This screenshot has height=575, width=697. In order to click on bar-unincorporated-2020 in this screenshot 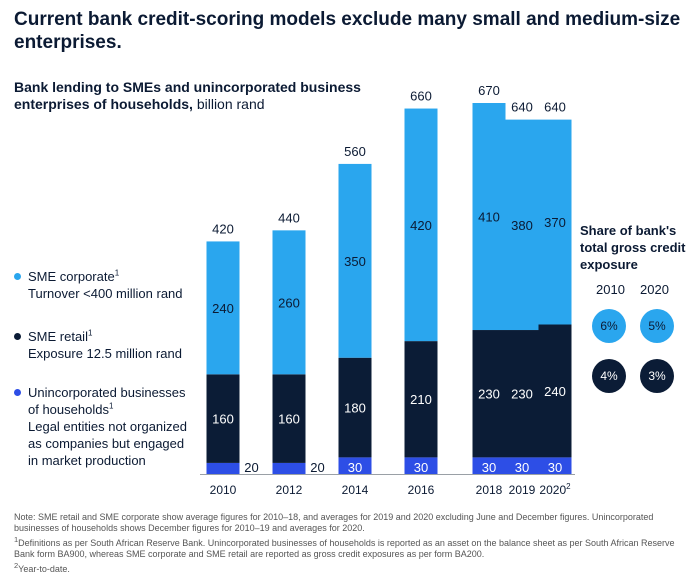, I will do `click(555, 465)`.